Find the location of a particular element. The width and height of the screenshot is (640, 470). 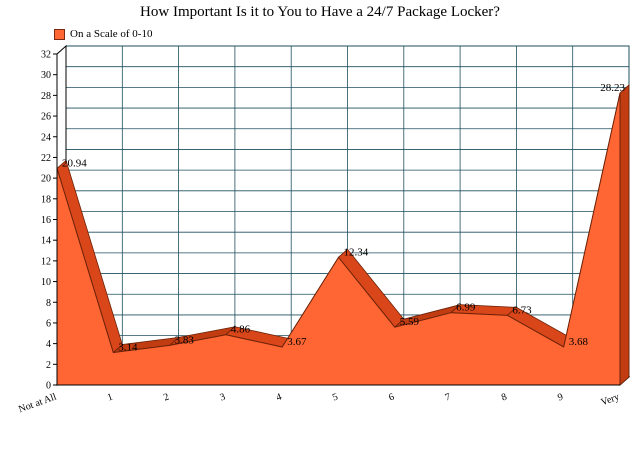

data-label: 6.99 is located at coordinates (466, 308).